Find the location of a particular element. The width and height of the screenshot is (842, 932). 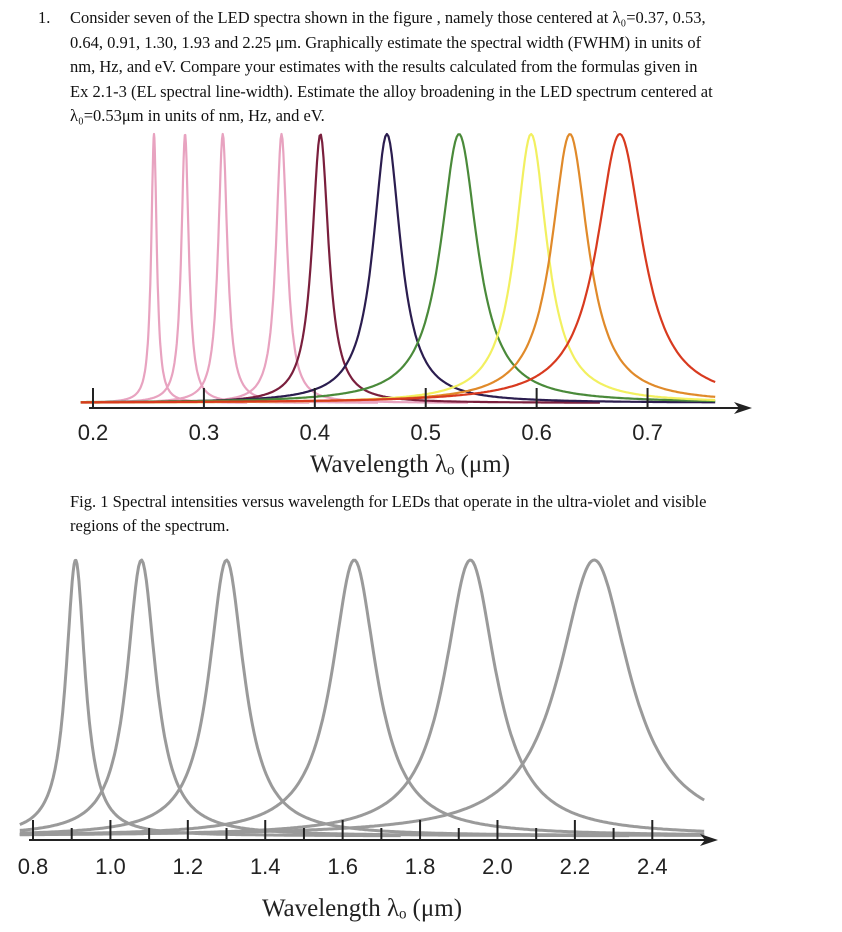

x-tick-label: 2.4 is located at coordinates (652, 866).